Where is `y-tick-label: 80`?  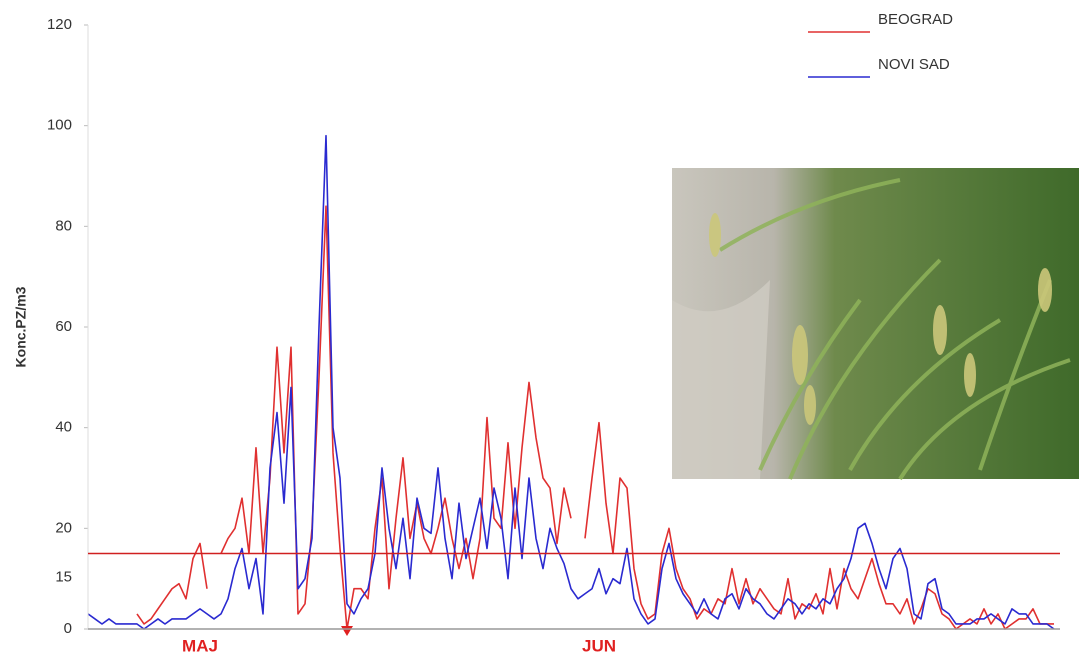 y-tick-label: 80 is located at coordinates (63, 225).